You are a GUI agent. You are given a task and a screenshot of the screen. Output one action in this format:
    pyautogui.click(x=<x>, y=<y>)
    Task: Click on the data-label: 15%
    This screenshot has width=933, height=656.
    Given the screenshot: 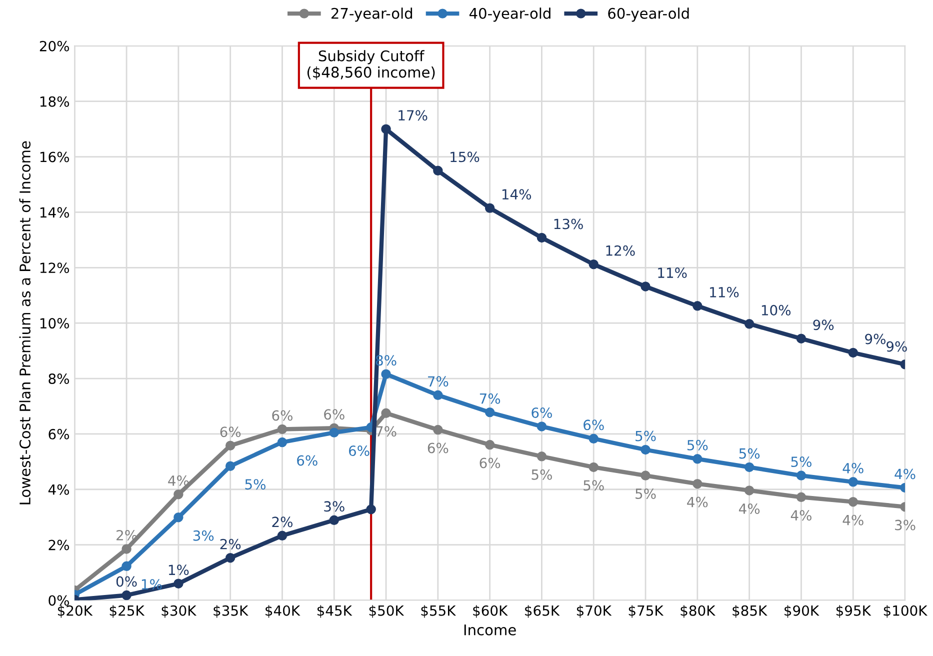 What is the action you would take?
    pyautogui.click(x=465, y=157)
    